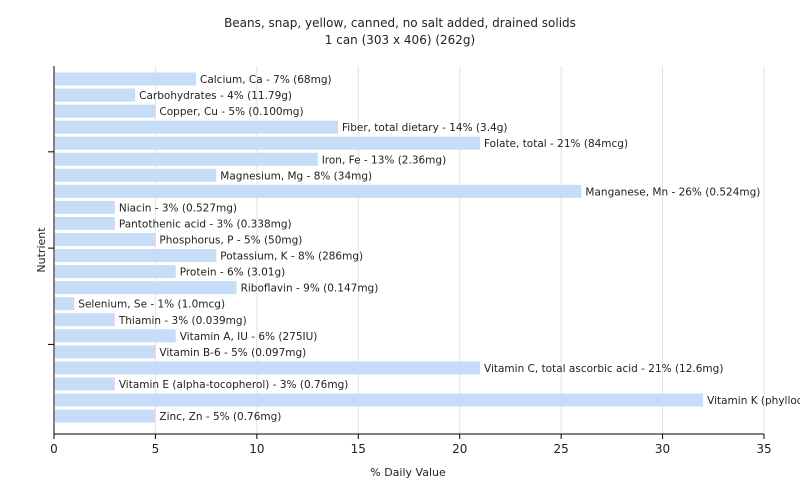 This screenshot has width=800, height=504. What do you see at coordinates (561, 449) in the screenshot?
I see `x-tick-label: 25` at bounding box center [561, 449].